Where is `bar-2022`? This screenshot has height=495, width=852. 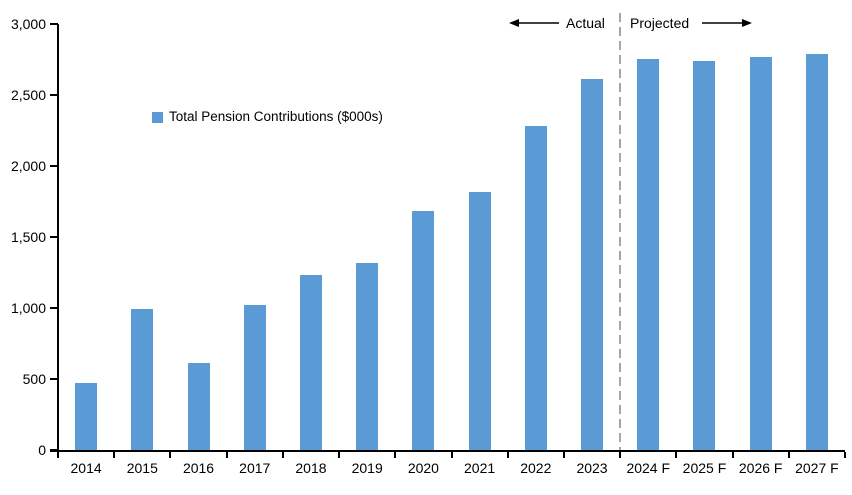 bar-2022 is located at coordinates (535, 288).